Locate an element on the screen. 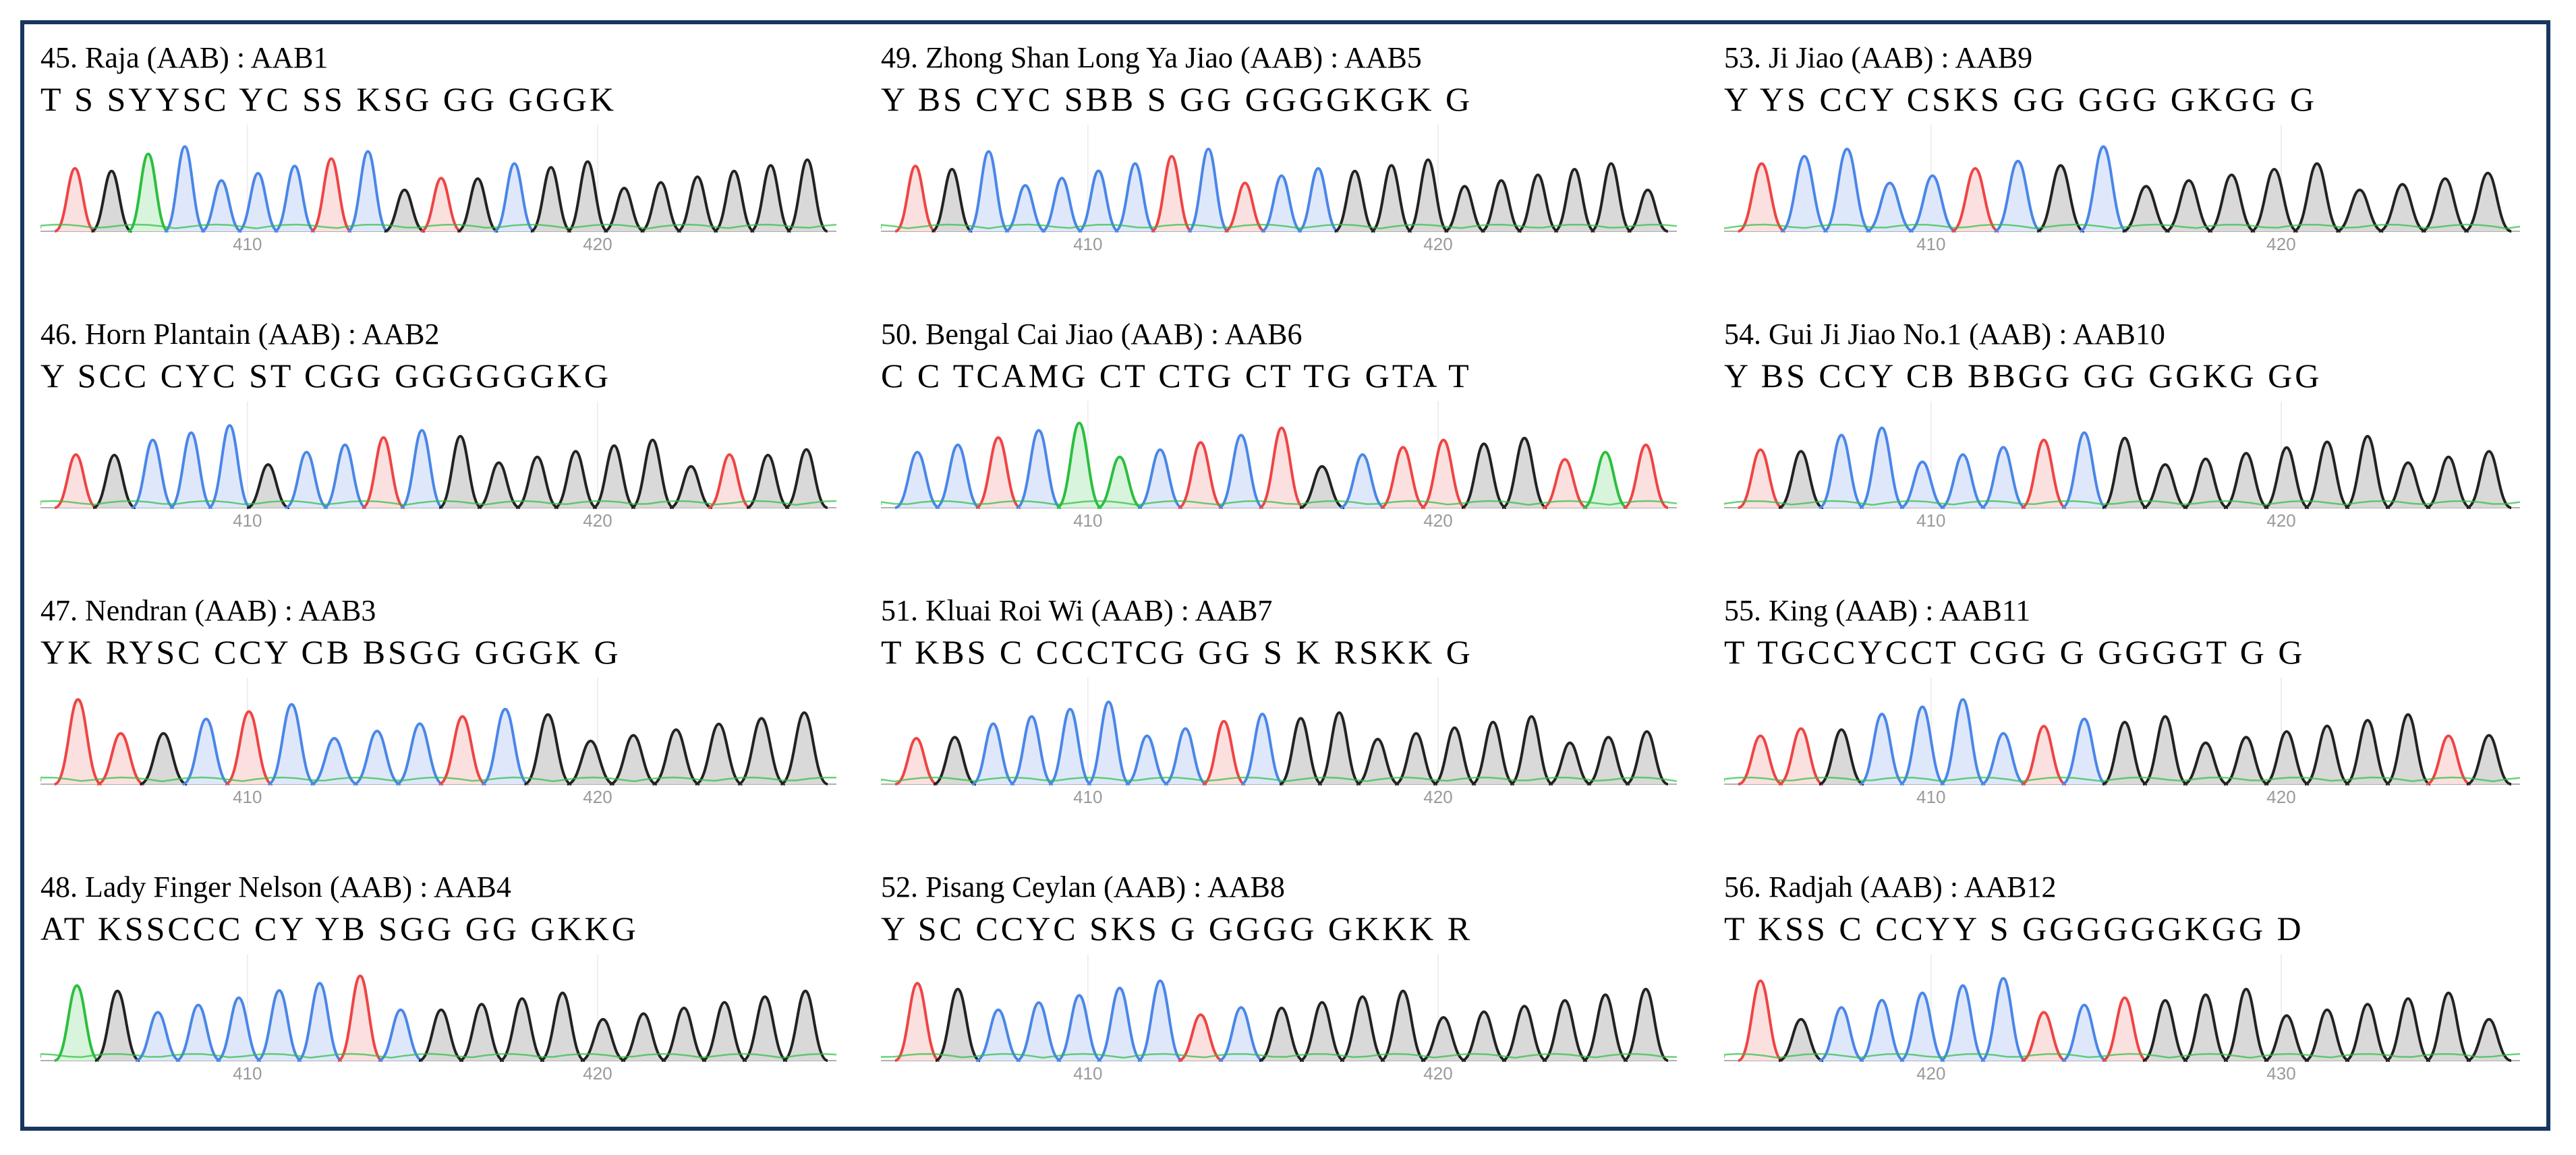 Image resolution: width=2576 pixels, height=1155 pixels. base-call-sequence: T S SYYSC YC SS KSG GG GGGK is located at coordinates (328, 99).